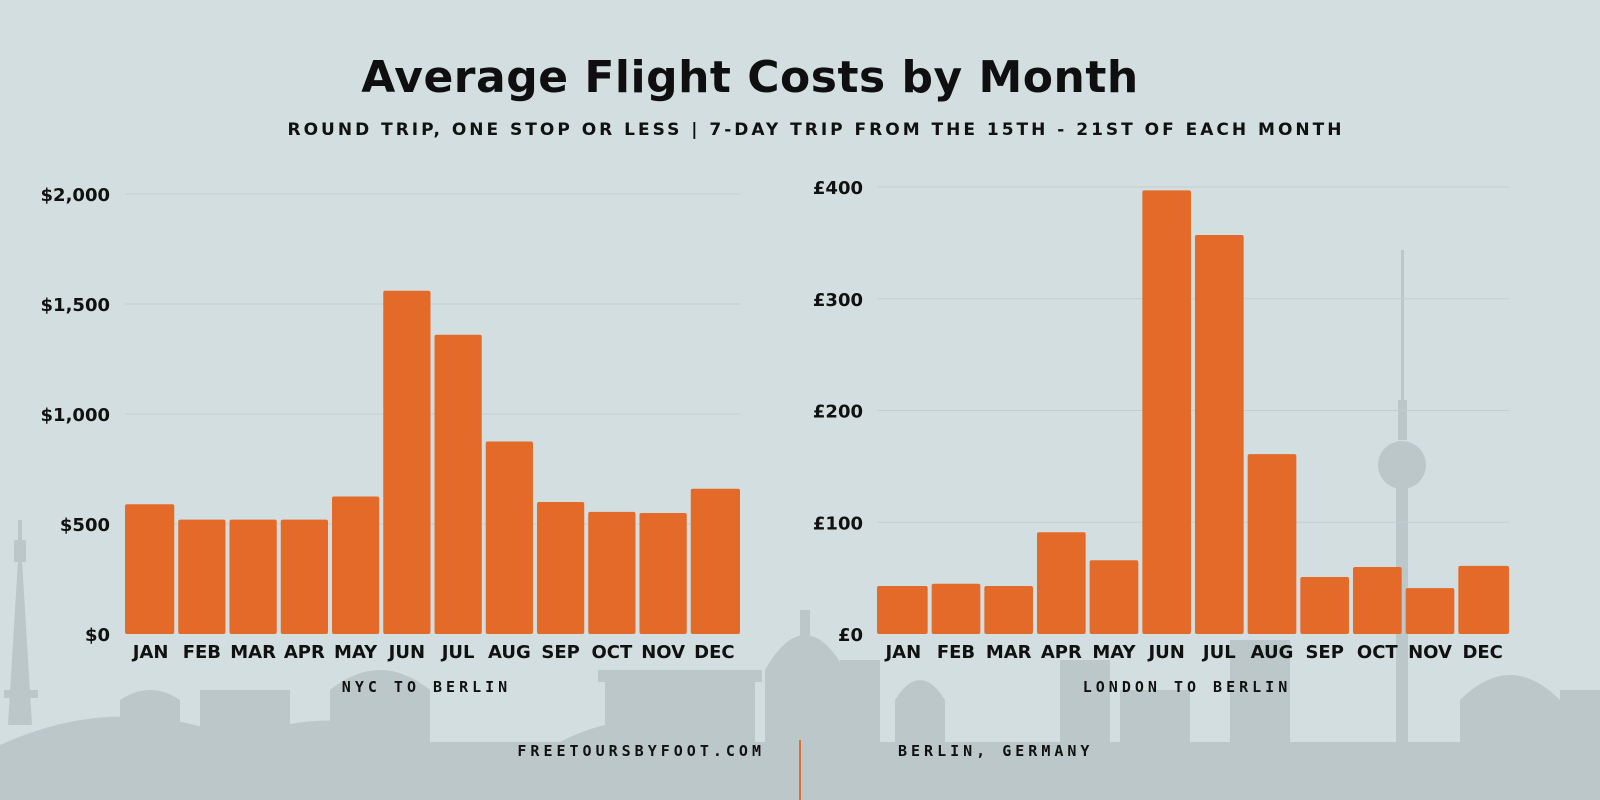  What do you see at coordinates (838, 188) in the screenshot?
I see `y-tick-label: £400` at bounding box center [838, 188].